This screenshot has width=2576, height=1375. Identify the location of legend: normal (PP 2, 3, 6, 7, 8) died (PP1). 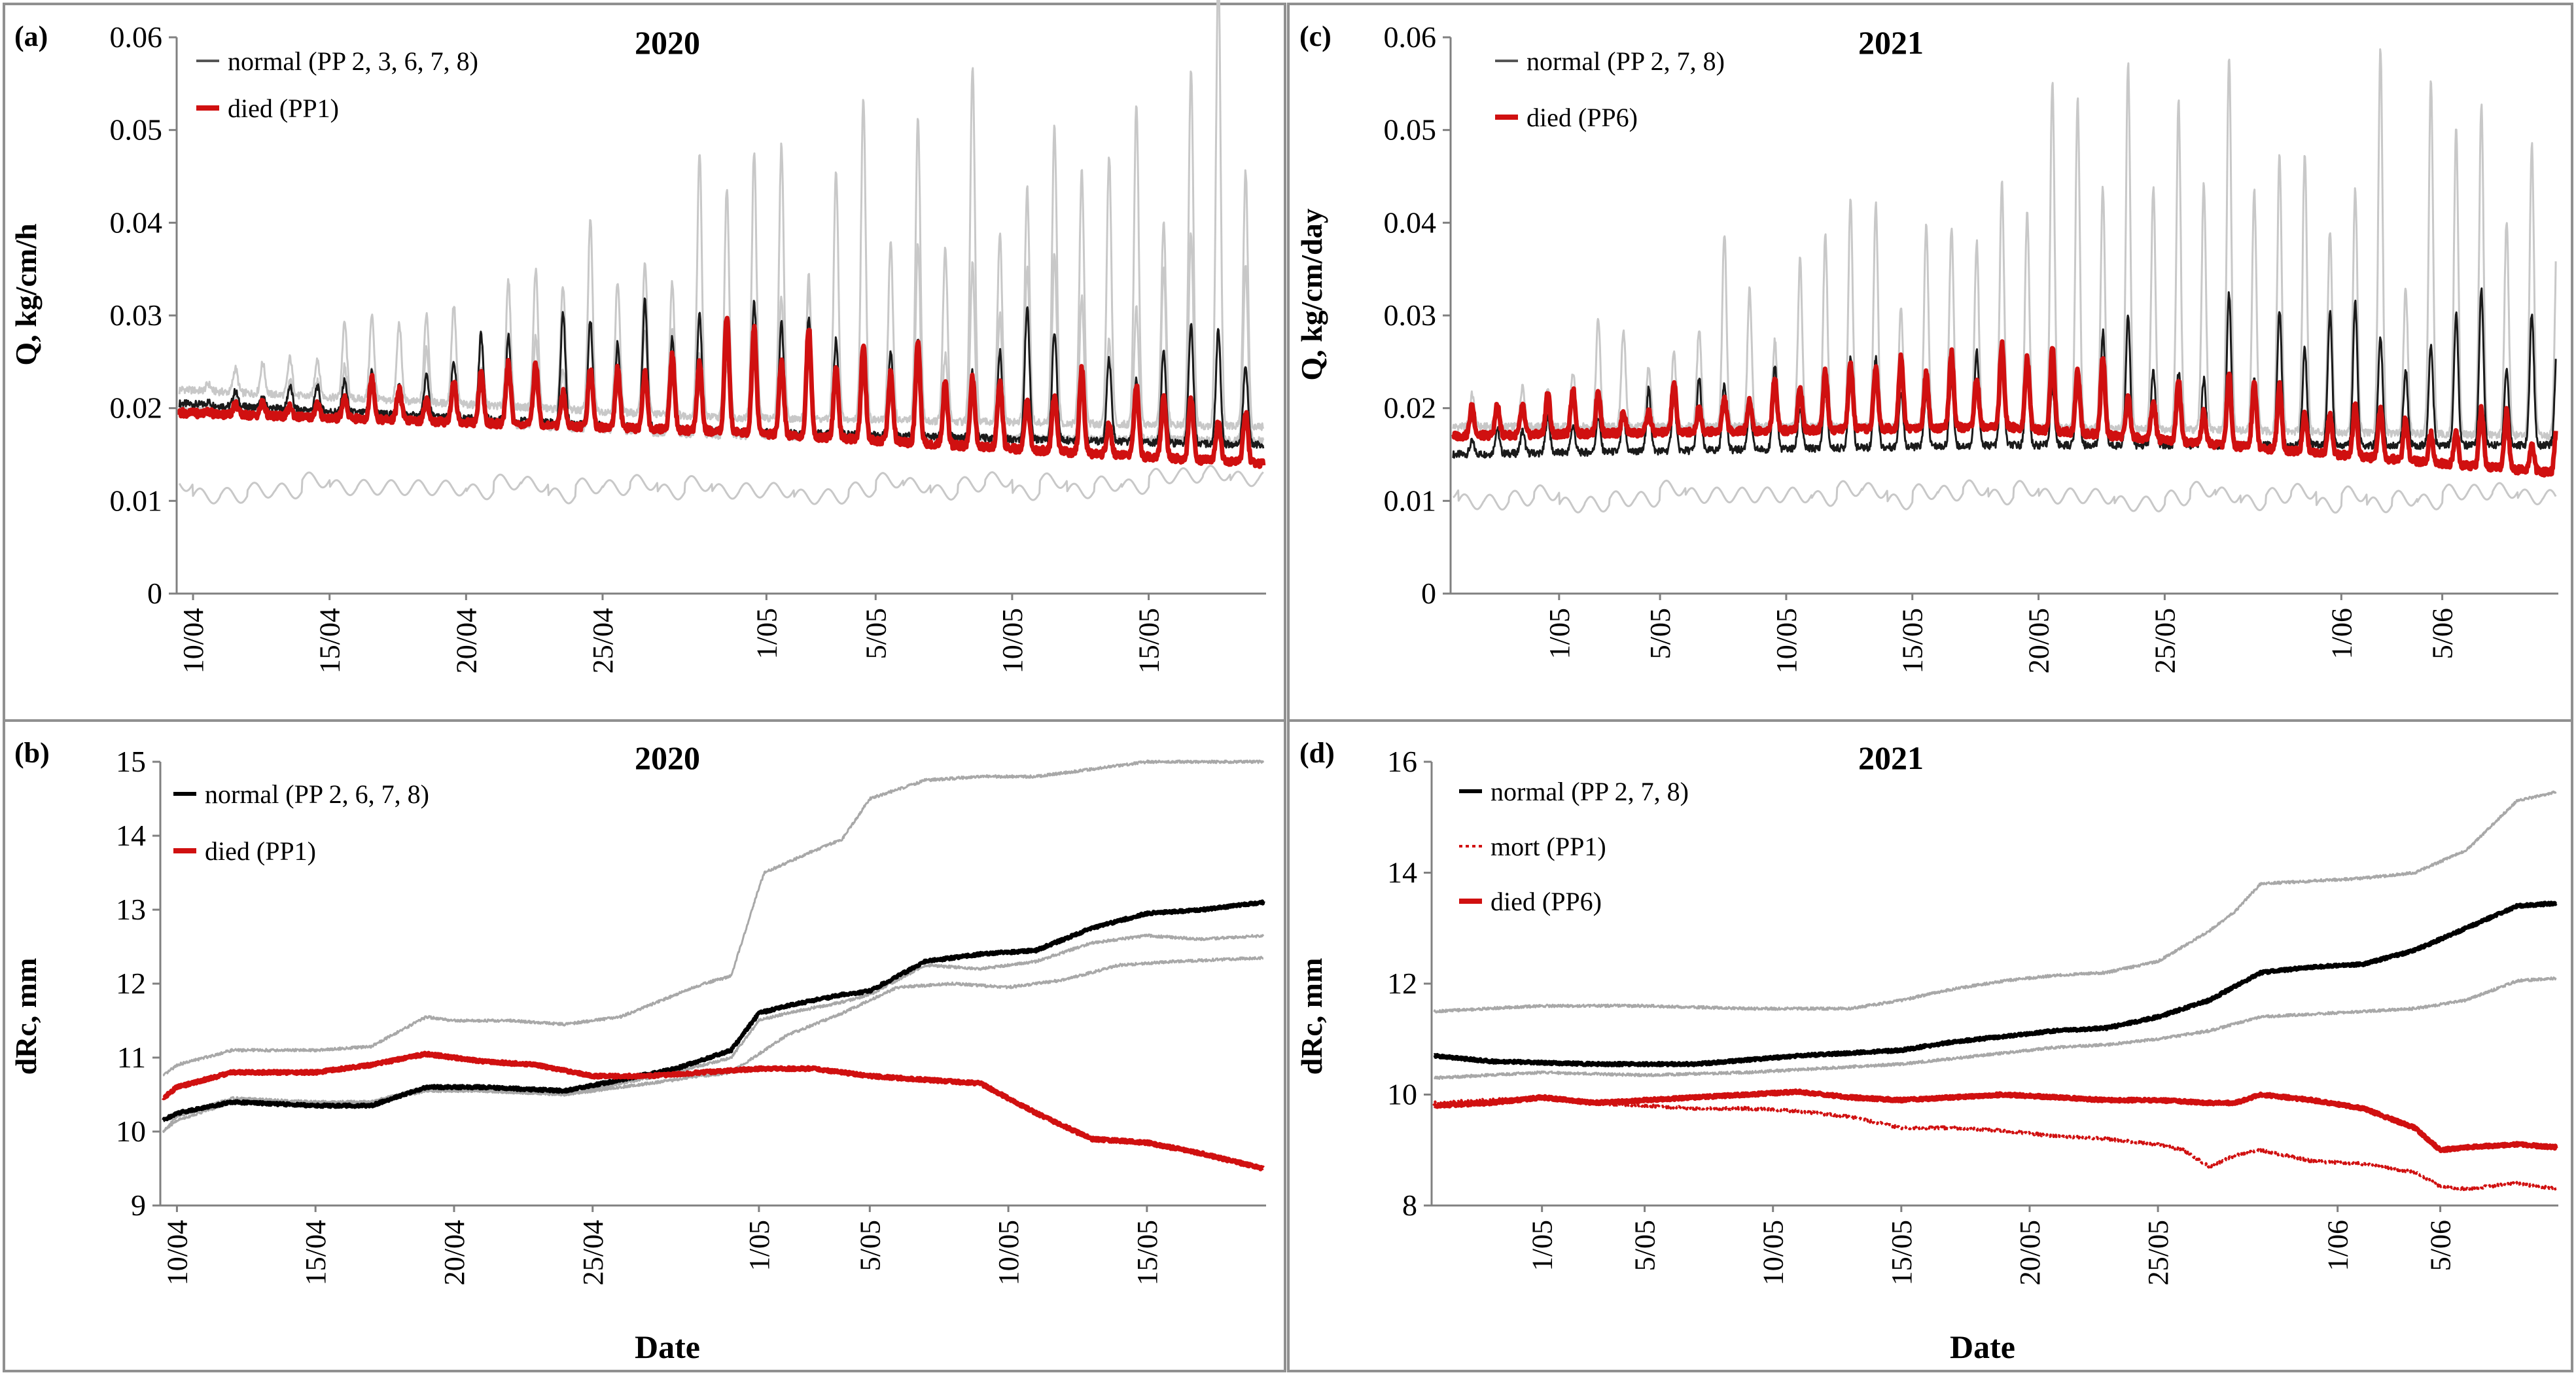
(337, 84).